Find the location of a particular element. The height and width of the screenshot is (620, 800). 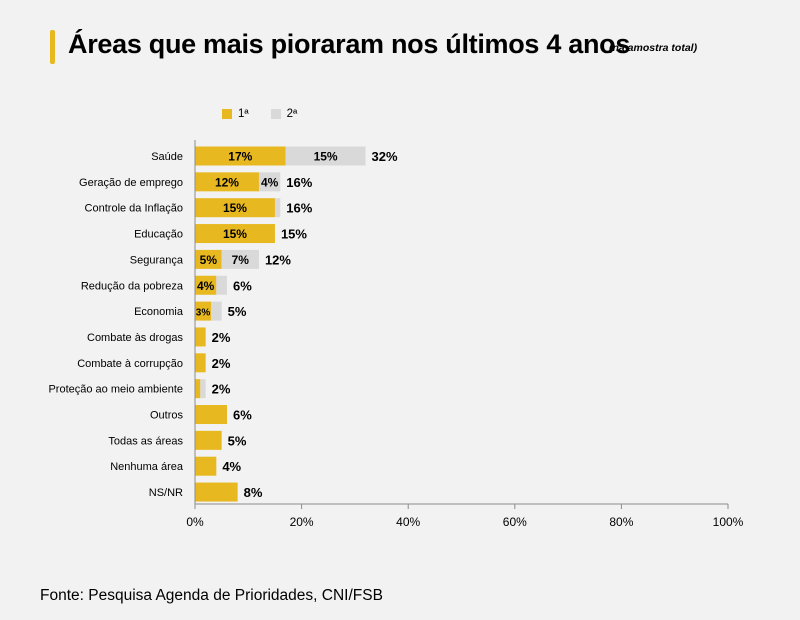

x-tick-label: 0% is located at coordinates (195, 522).